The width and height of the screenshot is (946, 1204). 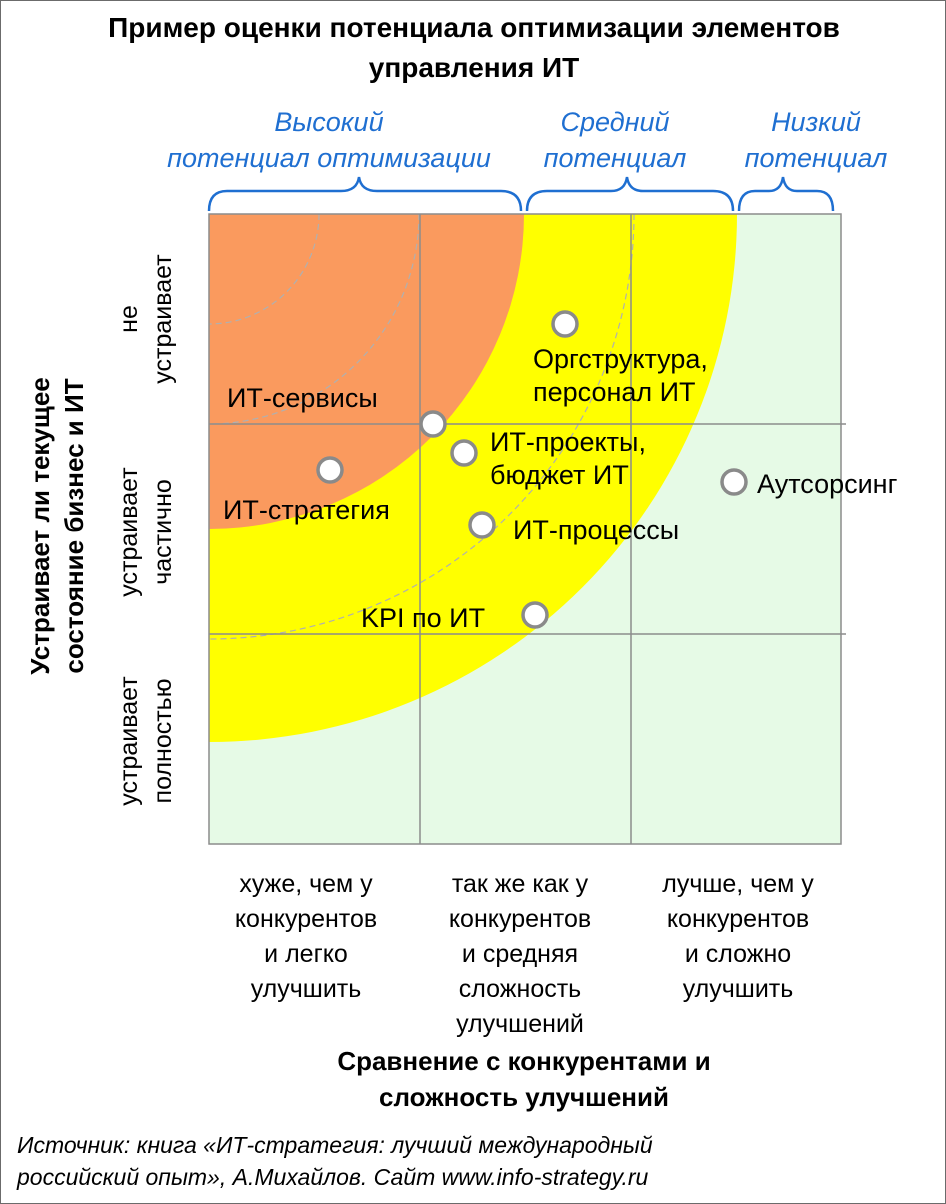 What do you see at coordinates (614, 122) in the screenshot?
I see `bracket-medium-line-1: Средний` at bounding box center [614, 122].